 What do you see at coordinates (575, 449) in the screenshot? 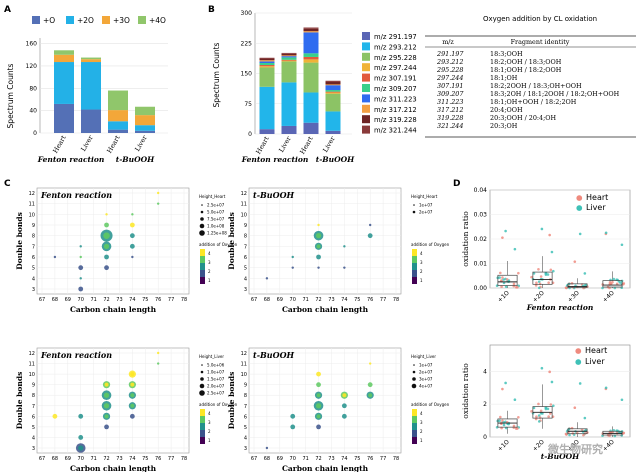
I see `watermark-text: 微生物研究` at bounding box center [575, 449].